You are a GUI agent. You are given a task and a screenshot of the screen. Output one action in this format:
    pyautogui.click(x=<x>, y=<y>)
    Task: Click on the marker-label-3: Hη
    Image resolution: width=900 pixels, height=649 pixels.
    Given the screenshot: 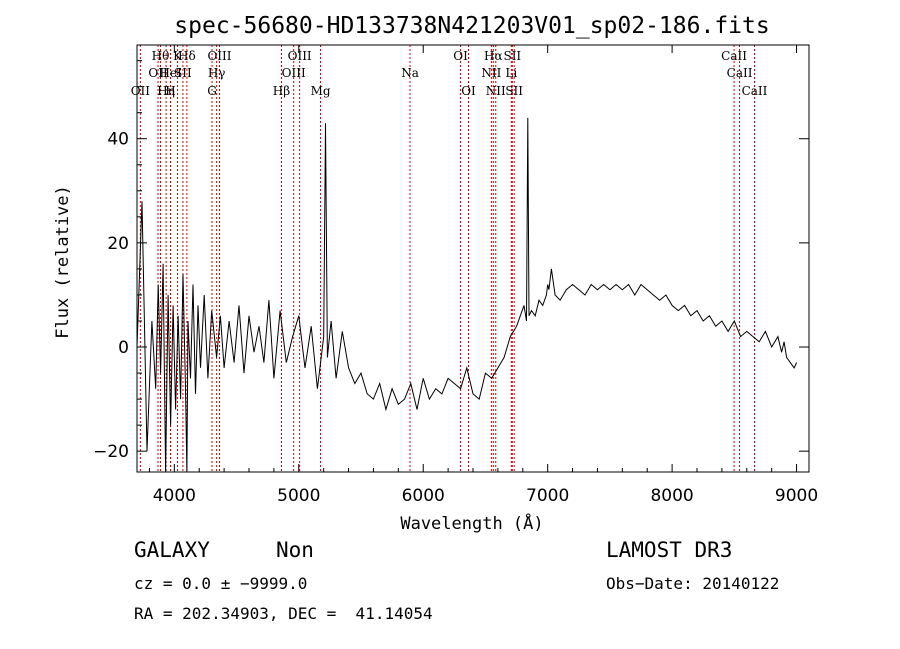 What is the action you would take?
    pyautogui.click(x=166, y=91)
    